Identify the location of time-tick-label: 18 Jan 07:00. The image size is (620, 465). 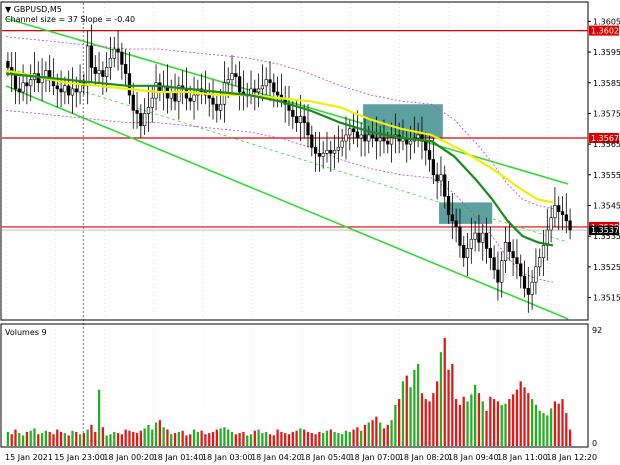
(375, 457).